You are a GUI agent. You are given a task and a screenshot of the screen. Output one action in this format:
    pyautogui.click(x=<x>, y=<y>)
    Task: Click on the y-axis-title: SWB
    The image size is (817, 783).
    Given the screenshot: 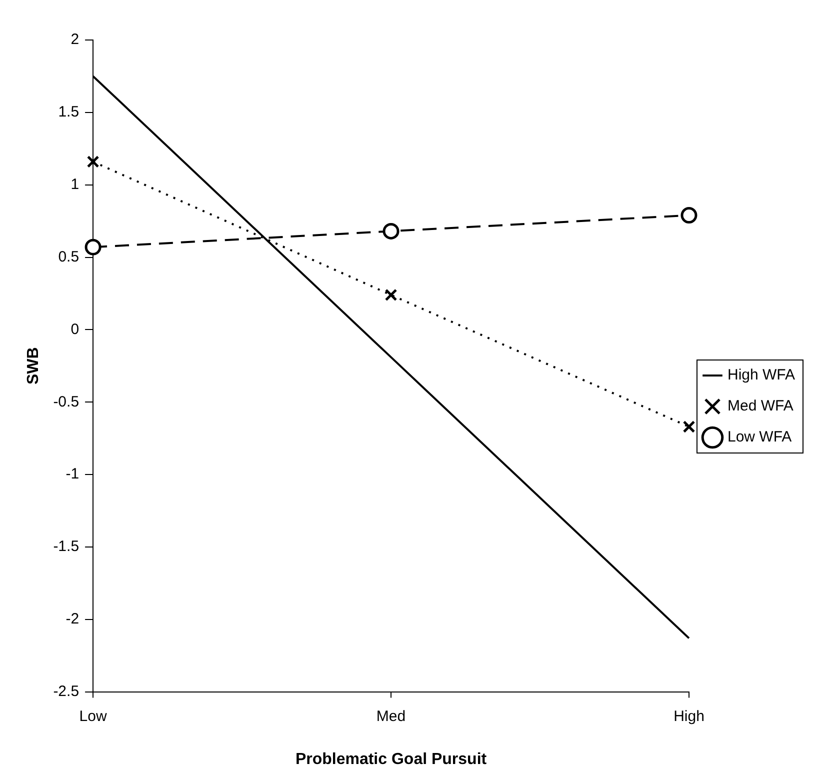 What is the action you would take?
    pyautogui.click(x=33, y=366)
    